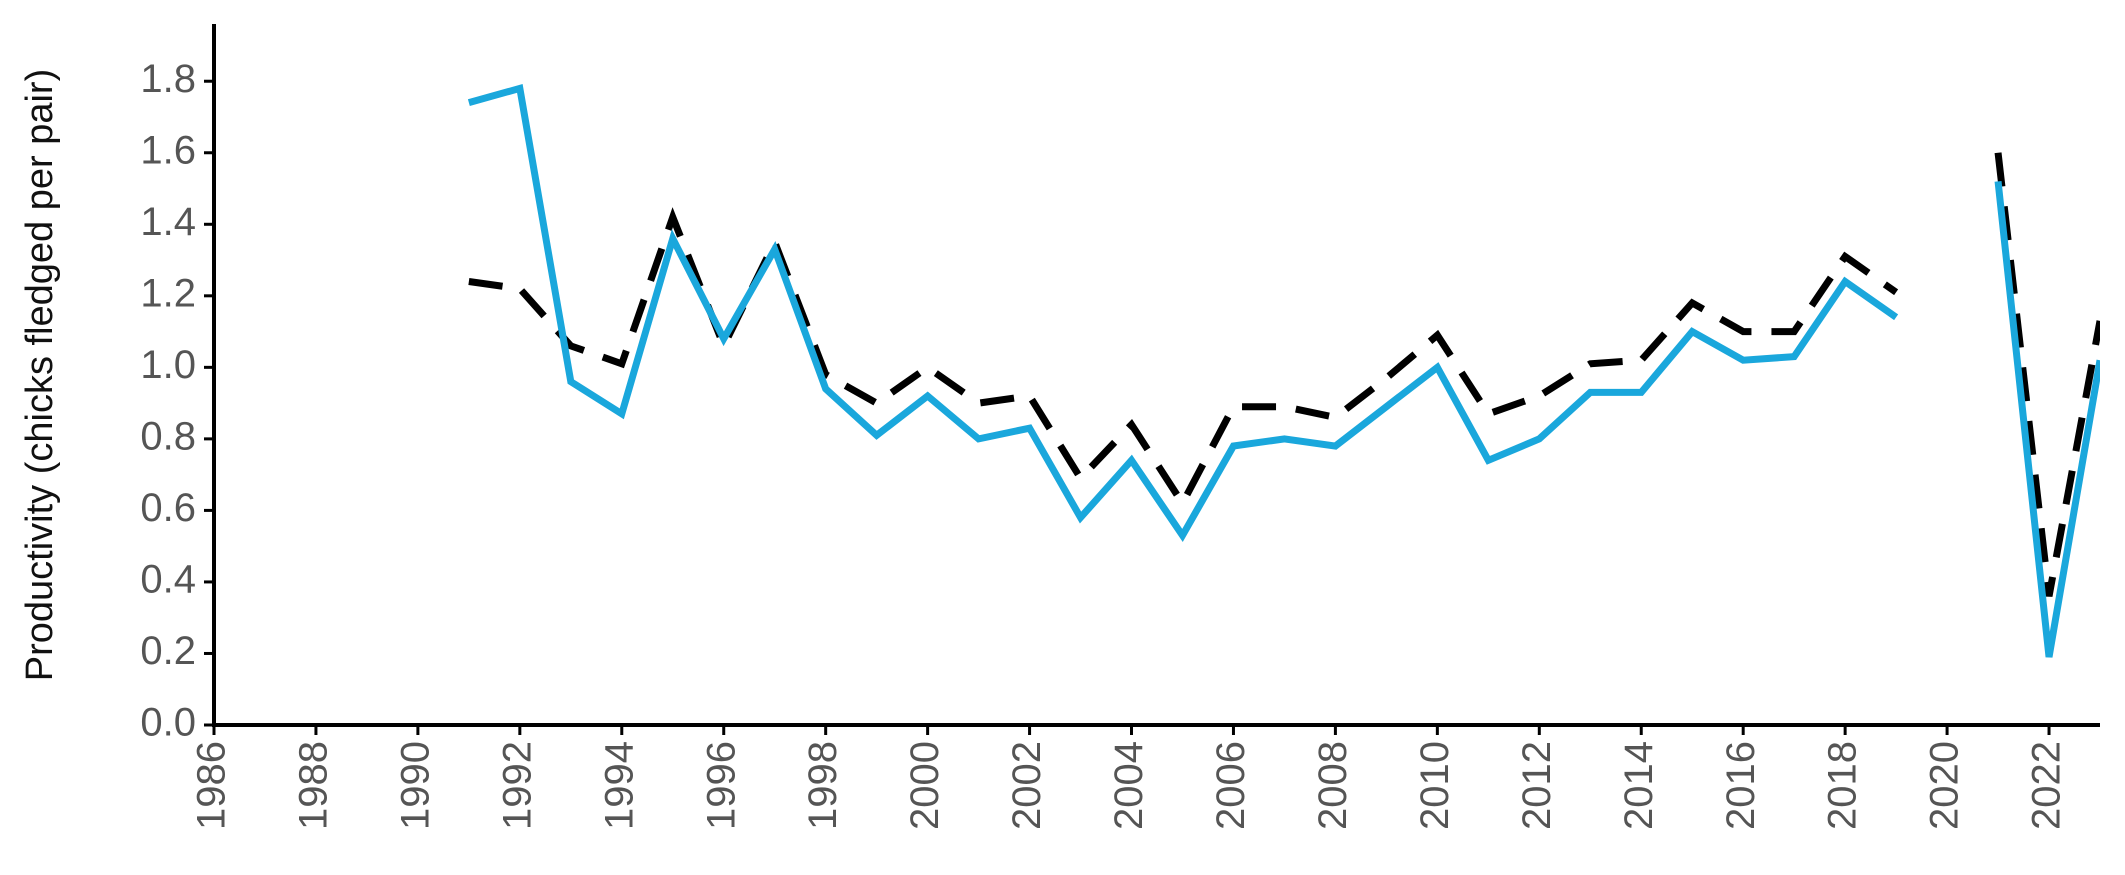  I want to click on x-tick-label: 1994, so click(619, 785).